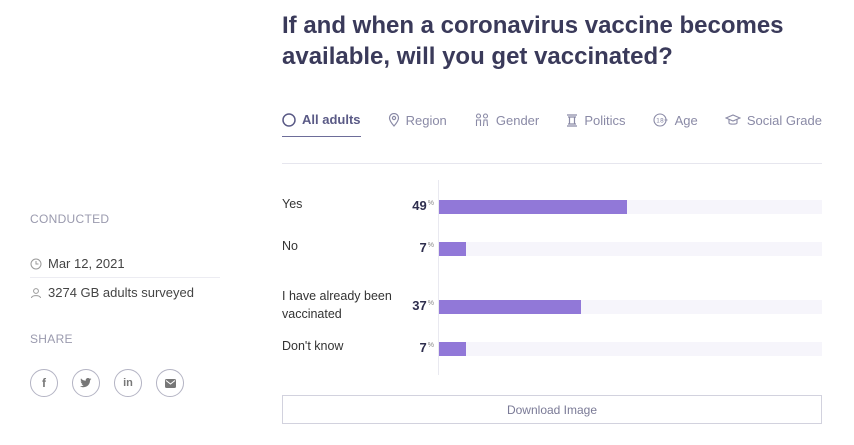  I want to click on linkedin-icon: in, so click(128, 383).